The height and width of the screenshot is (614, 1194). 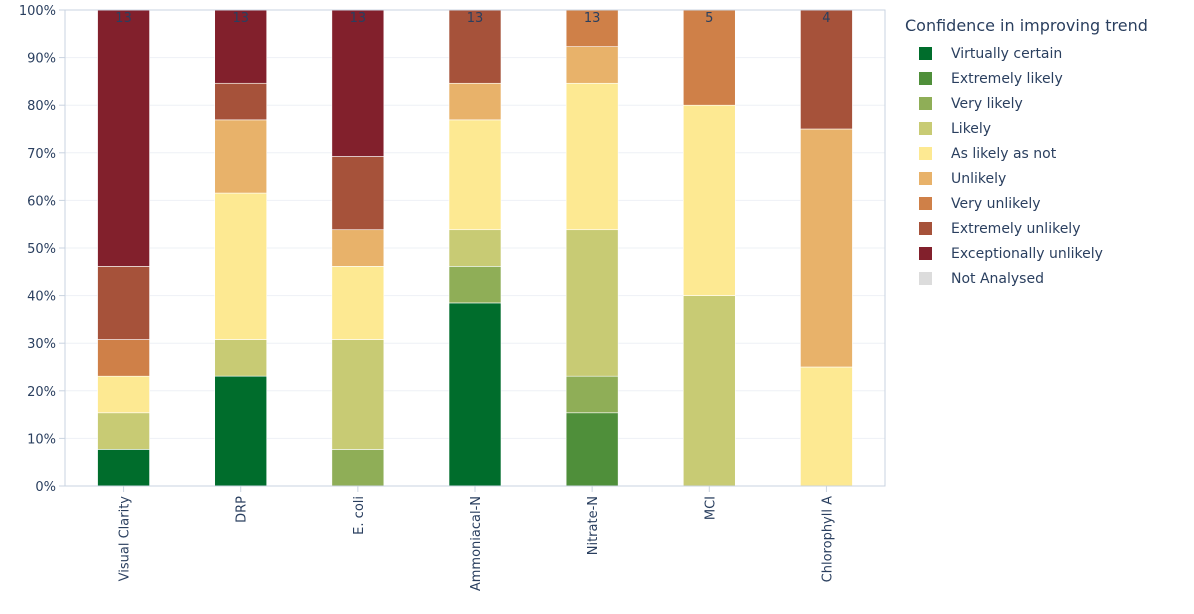 I want to click on bar-count-label: 4, so click(x=826, y=18).